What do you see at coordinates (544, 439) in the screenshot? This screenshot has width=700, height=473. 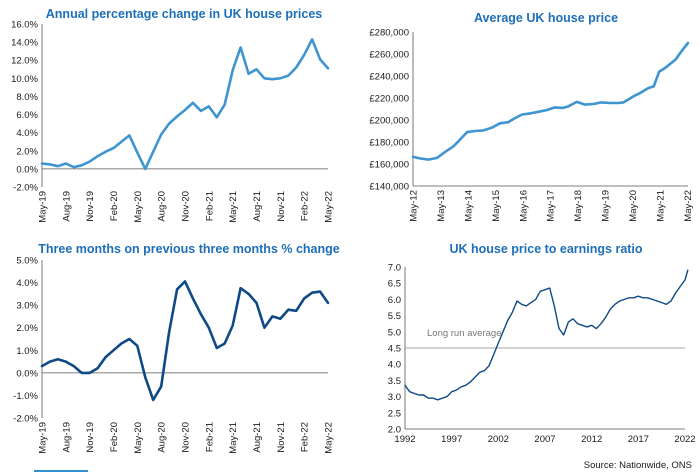 I see `x-tick-label: 2007` at bounding box center [544, 439].